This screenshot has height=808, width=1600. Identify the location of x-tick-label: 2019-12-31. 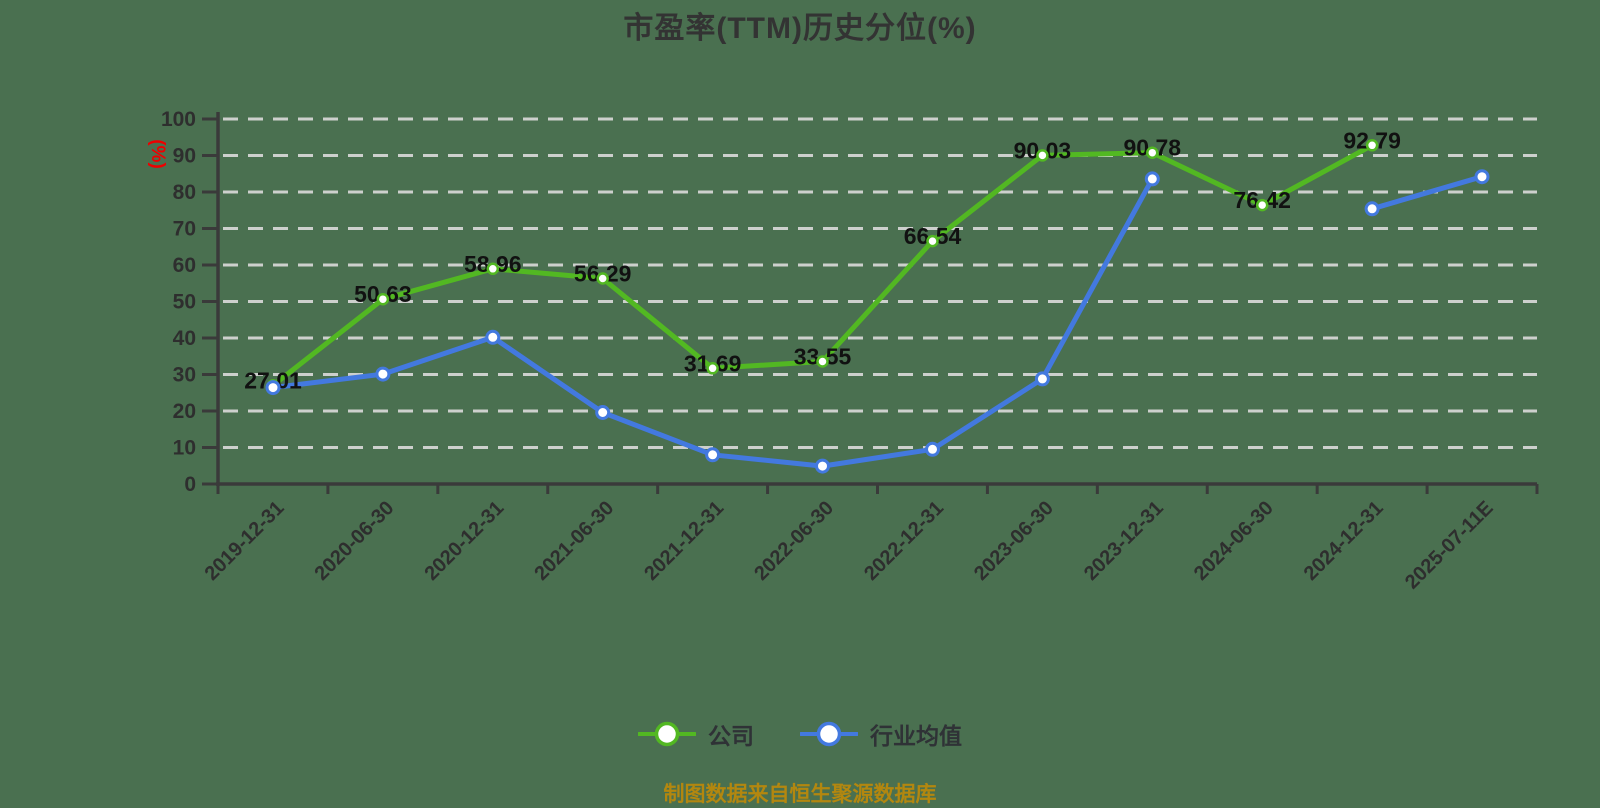
(245, 541).